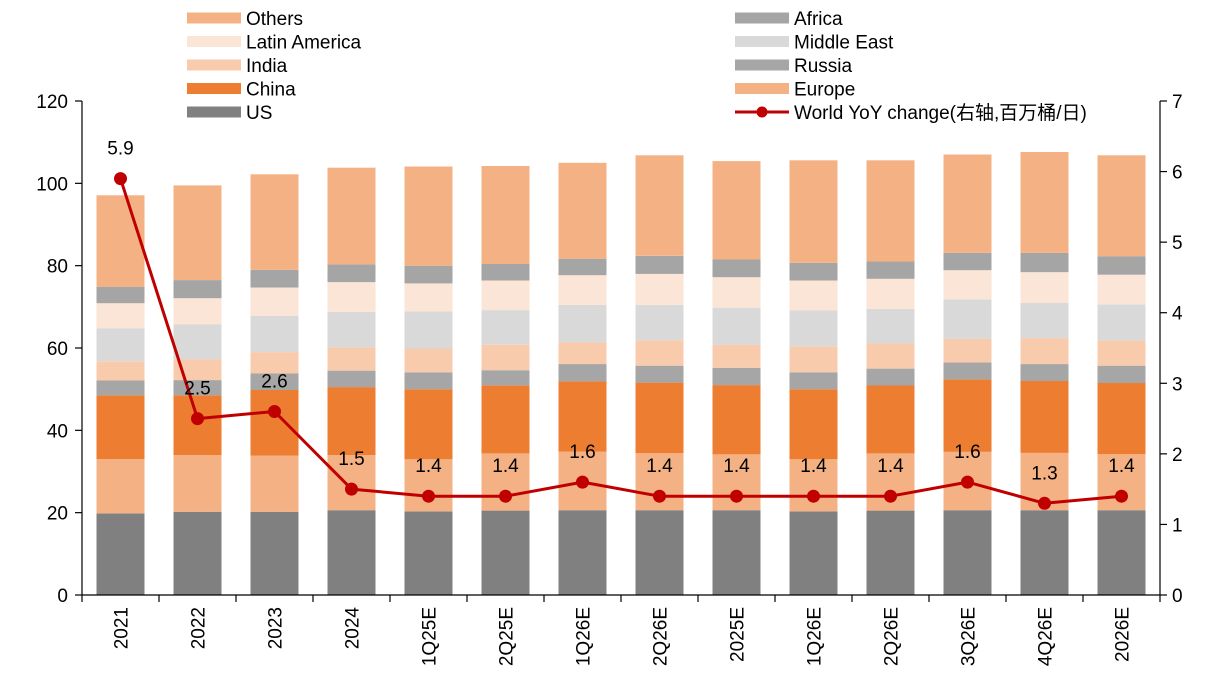 This screenshot has height=692, width=1211. What do you see at coordinates (890, 466) in the screenshot?
I see `world-yoy-data-label-10: 1.4` at bounding box center [890, 466].